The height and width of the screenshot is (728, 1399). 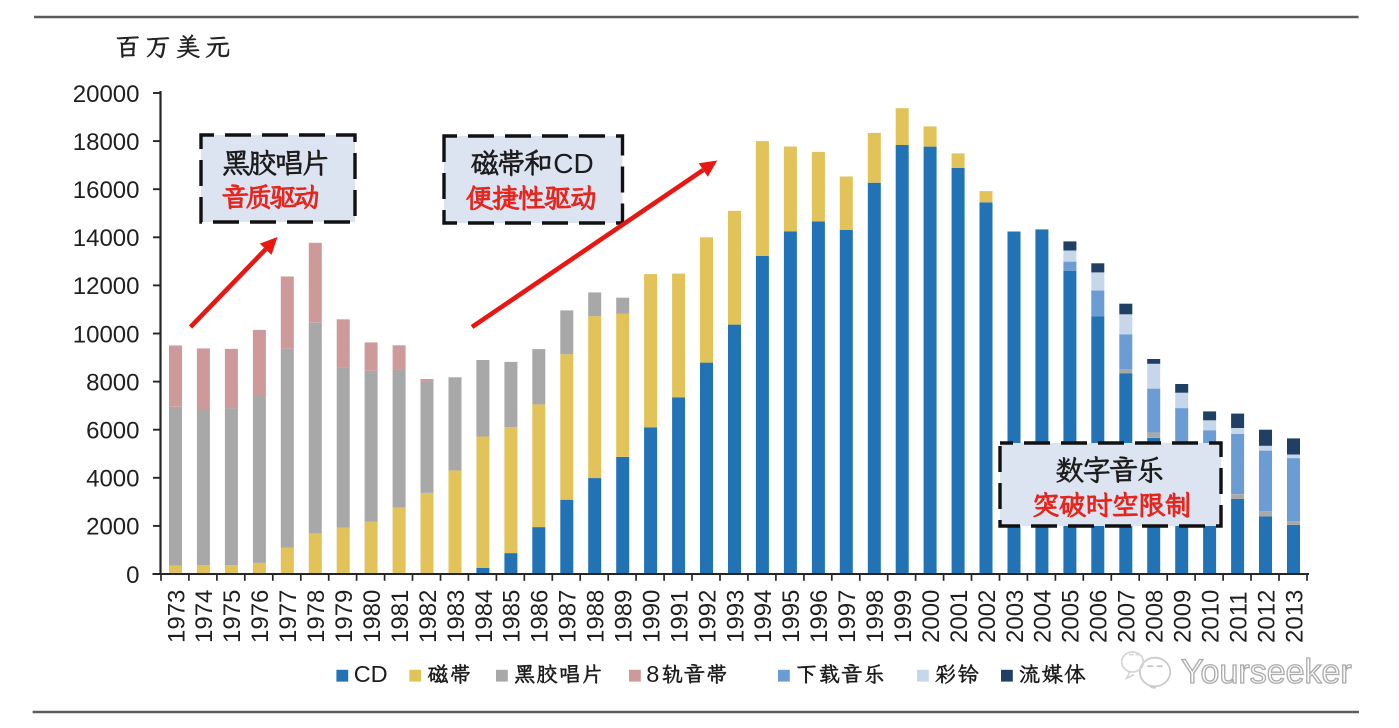 I want to click on svg-text: 2001, so click(x=959, y=616).